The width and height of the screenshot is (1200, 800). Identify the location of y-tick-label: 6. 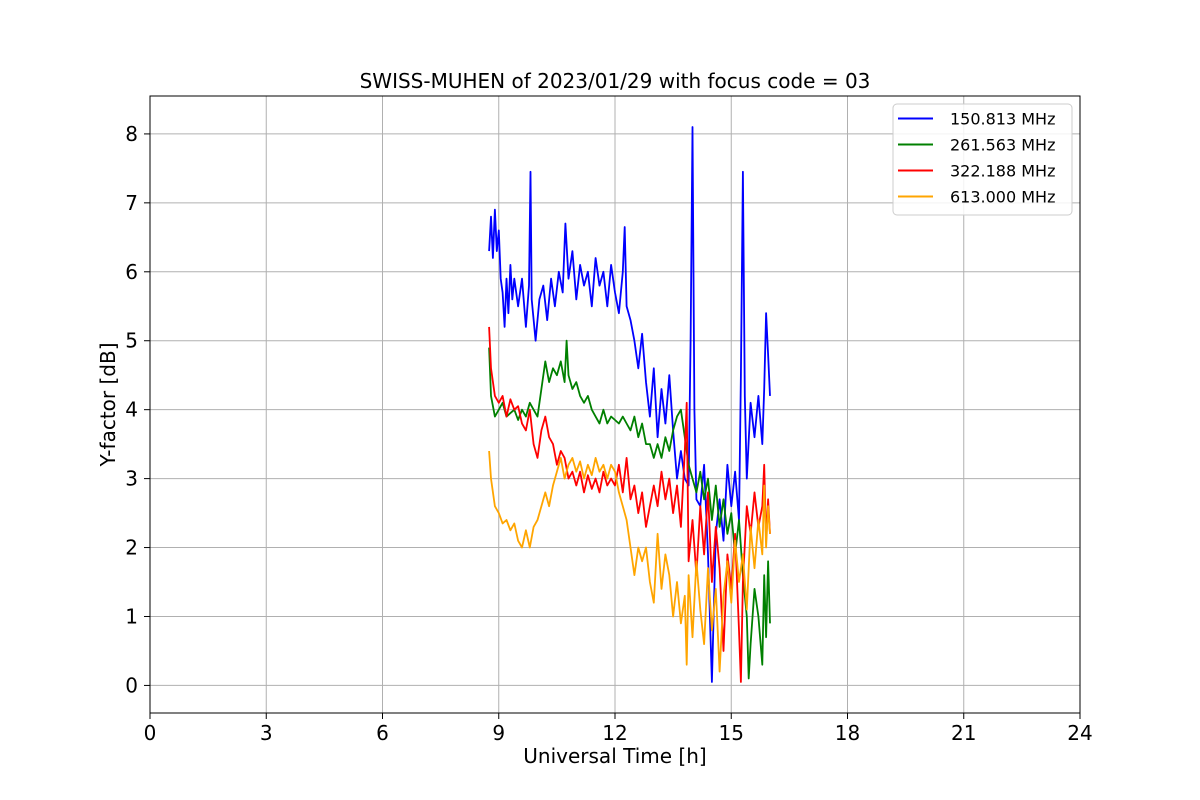
(131, 272).